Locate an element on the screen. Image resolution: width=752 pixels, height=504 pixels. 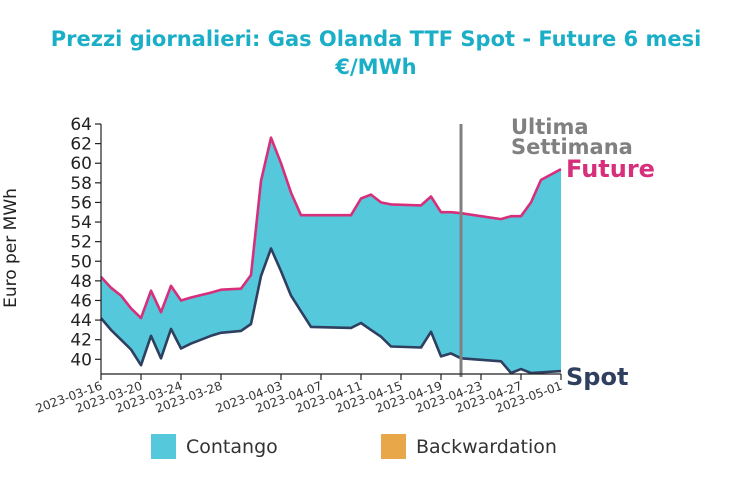
future-series-label: Future is located at coordinates (610, 169).